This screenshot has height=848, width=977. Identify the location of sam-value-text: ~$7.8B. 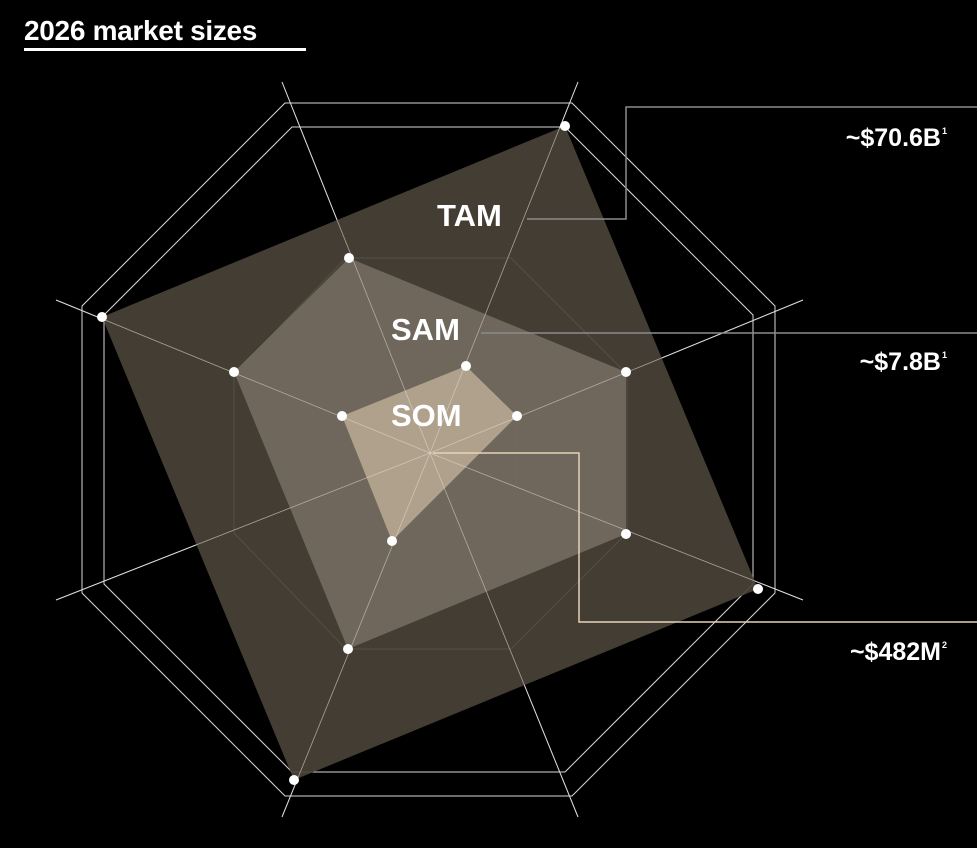
(900, 362).